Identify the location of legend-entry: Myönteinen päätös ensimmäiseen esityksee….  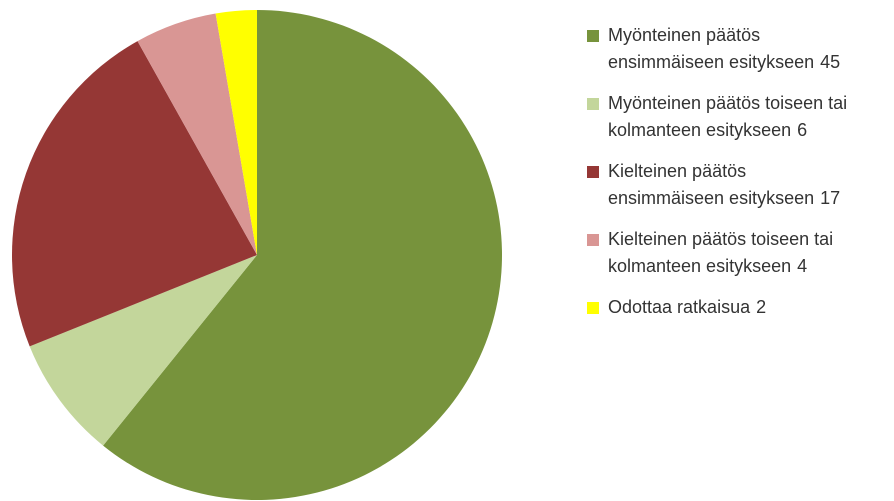
(720, 49).